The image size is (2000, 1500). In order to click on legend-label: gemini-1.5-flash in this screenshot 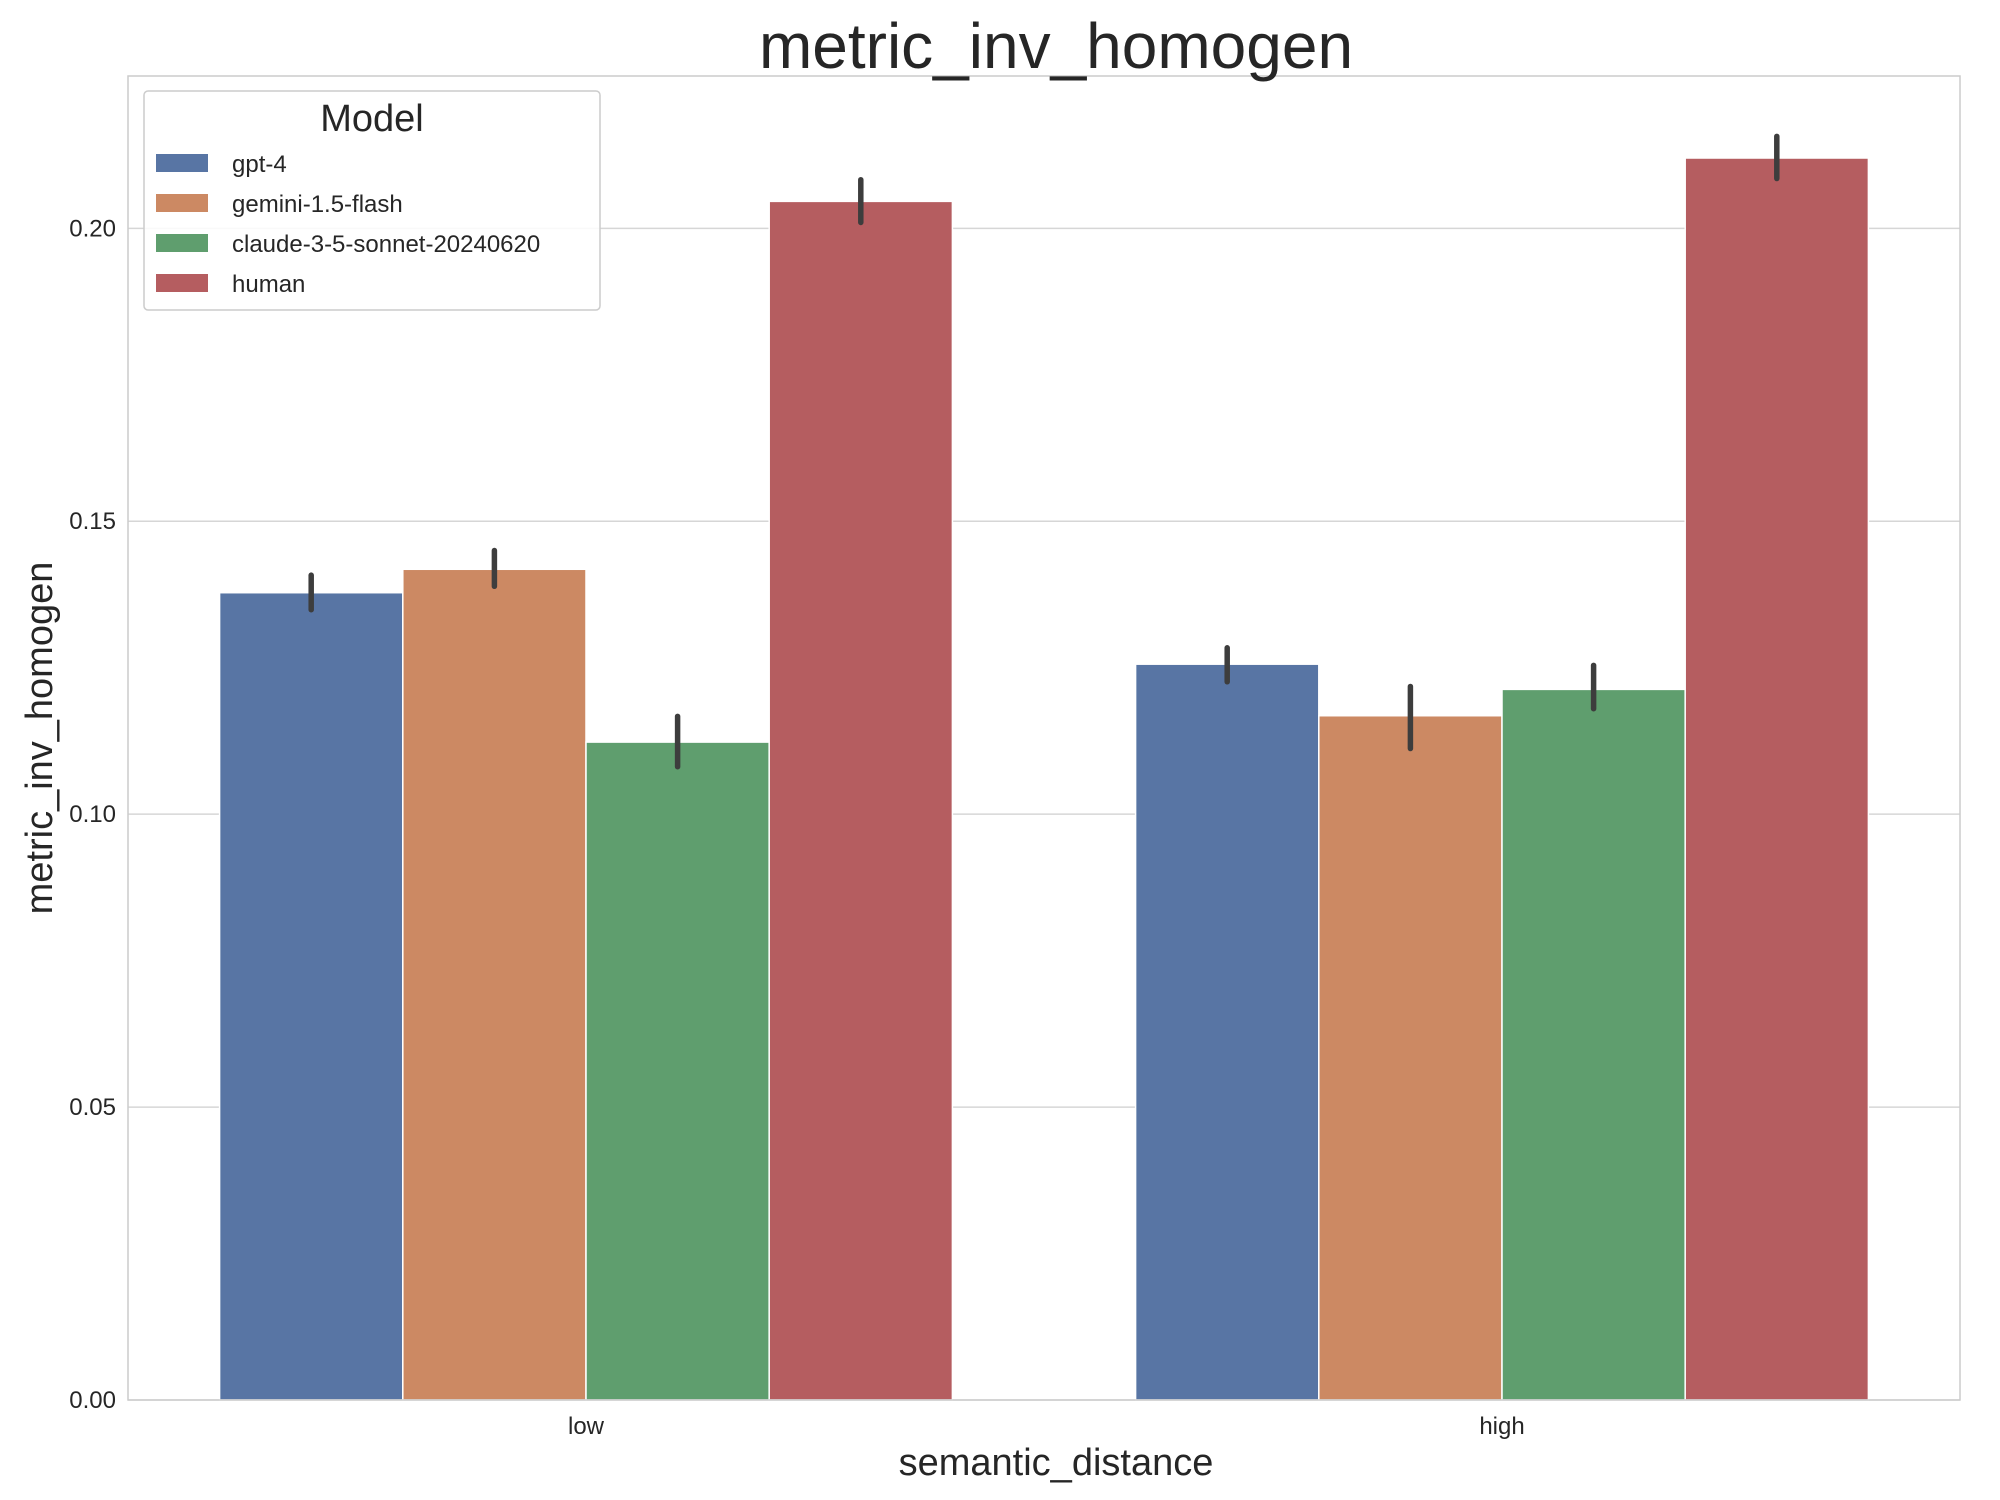, I will do `click(317, 204)`.